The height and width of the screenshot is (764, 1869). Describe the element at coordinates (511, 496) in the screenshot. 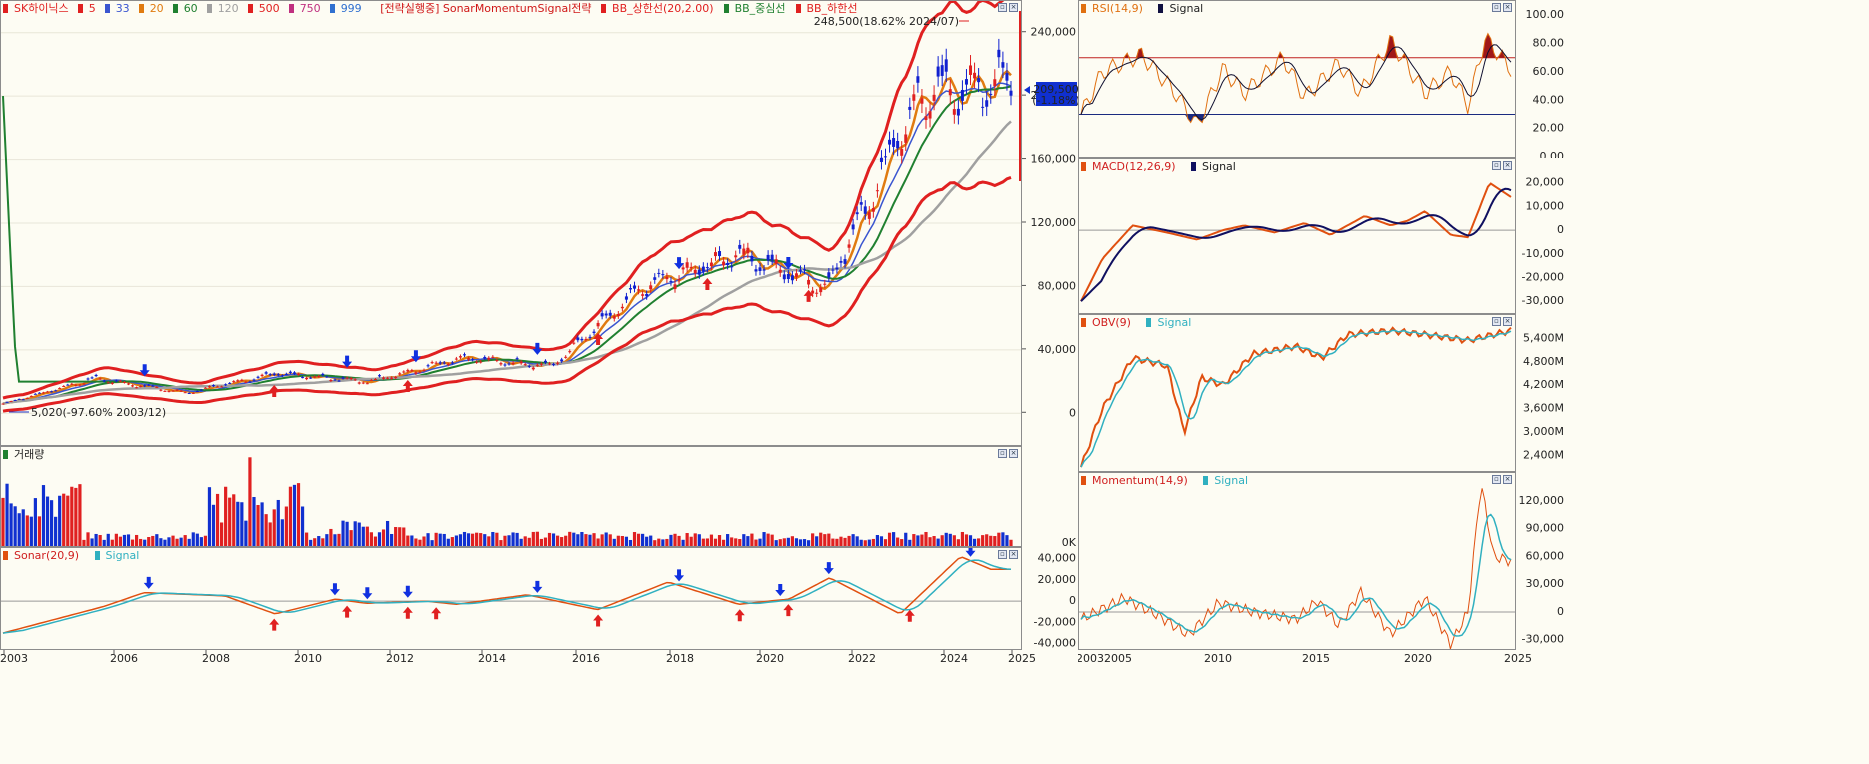

I see `volume-pane: 거래량 ▫ ×` at that location.